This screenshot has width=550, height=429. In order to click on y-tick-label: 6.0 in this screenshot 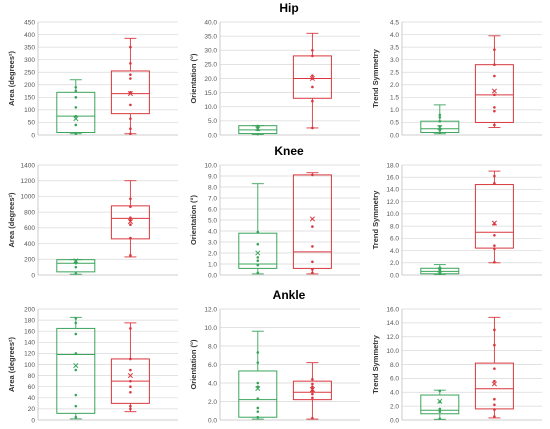, I will do `click(212, 209)`.